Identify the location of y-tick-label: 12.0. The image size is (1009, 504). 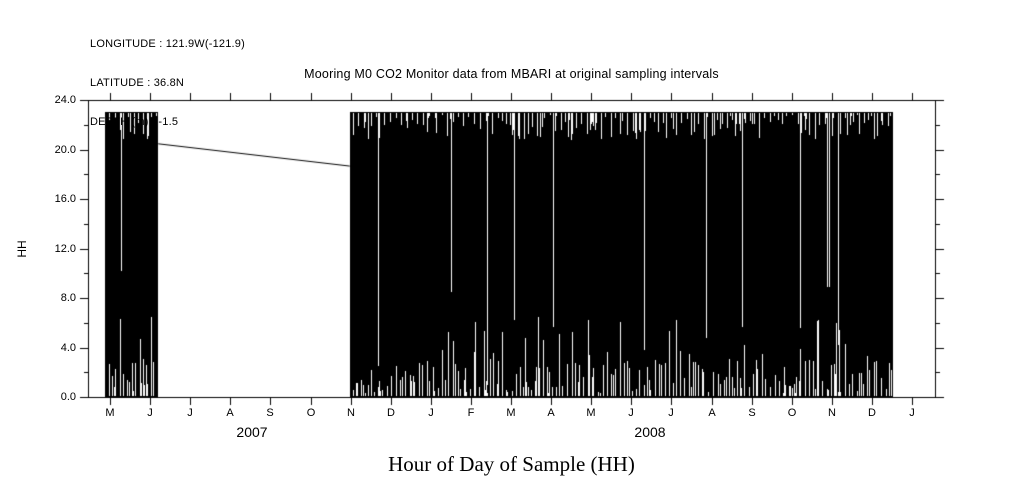
(65, 249).